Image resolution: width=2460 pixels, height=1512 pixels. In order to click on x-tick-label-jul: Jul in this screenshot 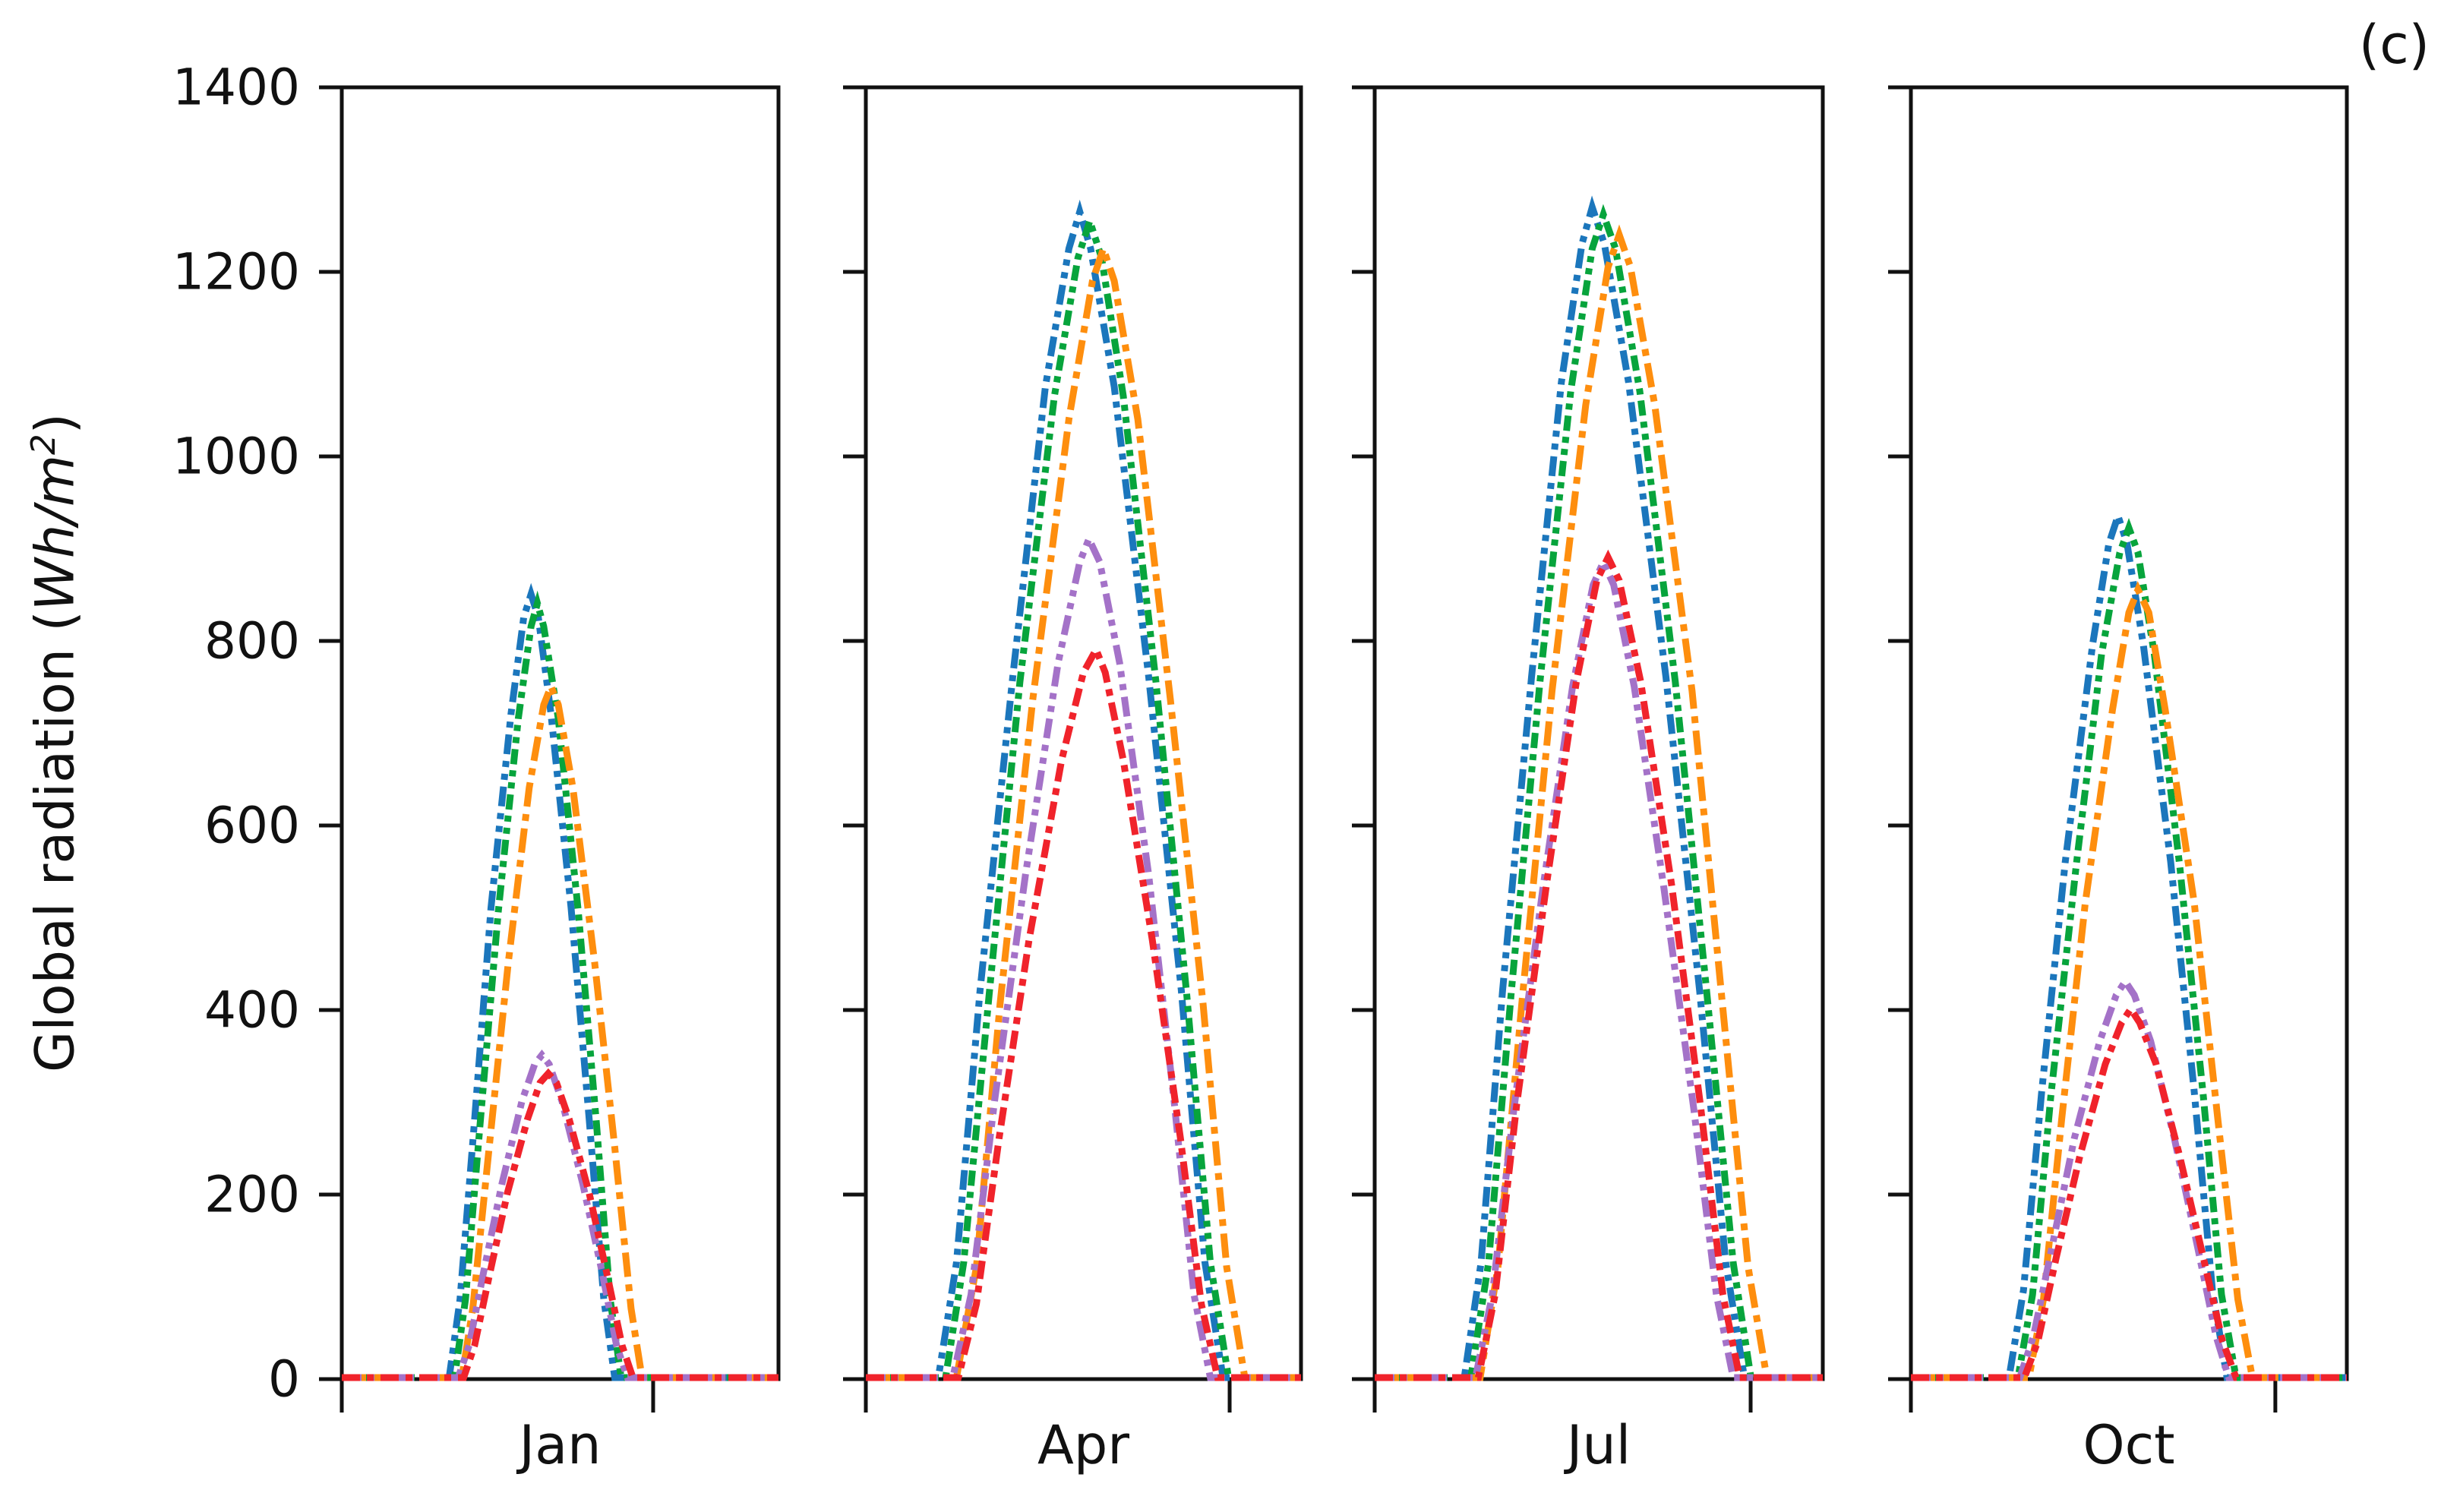, I will do `click(1598, 1445)`.